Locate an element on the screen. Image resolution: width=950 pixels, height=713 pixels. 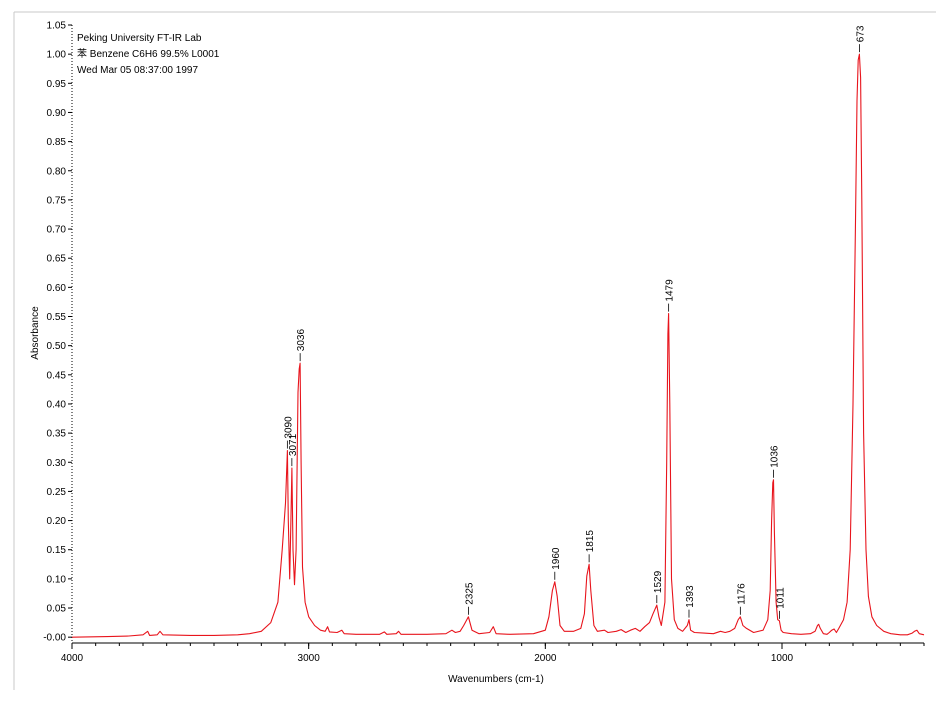
y-tick-label-11: 0.50 is located at coordinates (57, 346).